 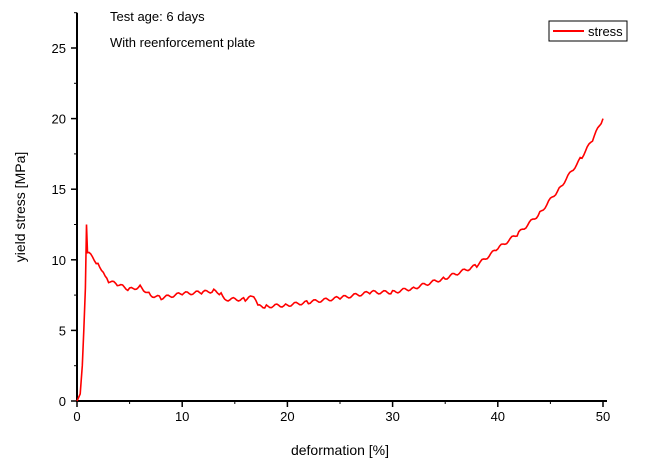 I want to click on legend-box, so click(x=588, y=31).